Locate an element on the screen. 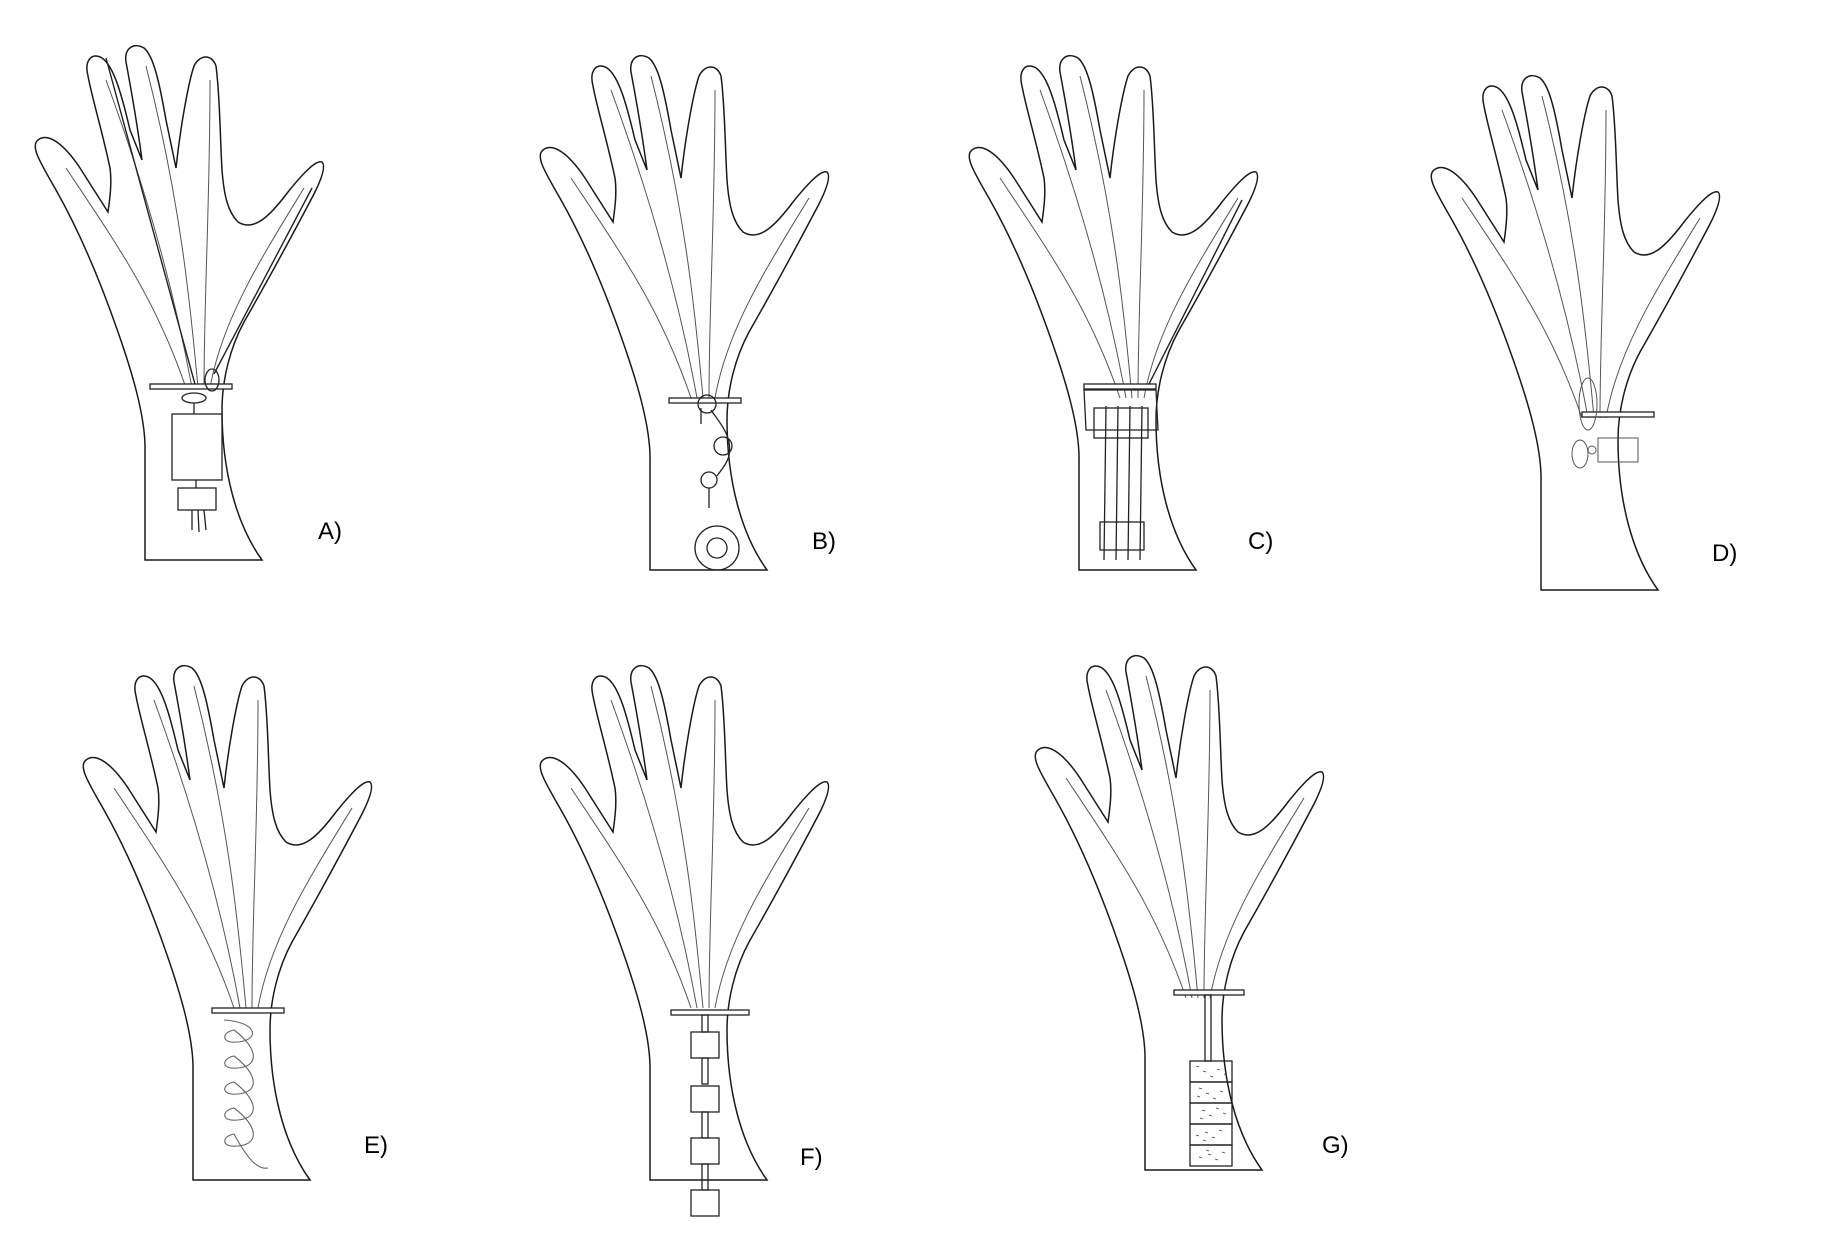 The height and width of the screenshot is (1238, 1838). panel-a is located at coordinates (179, 302).